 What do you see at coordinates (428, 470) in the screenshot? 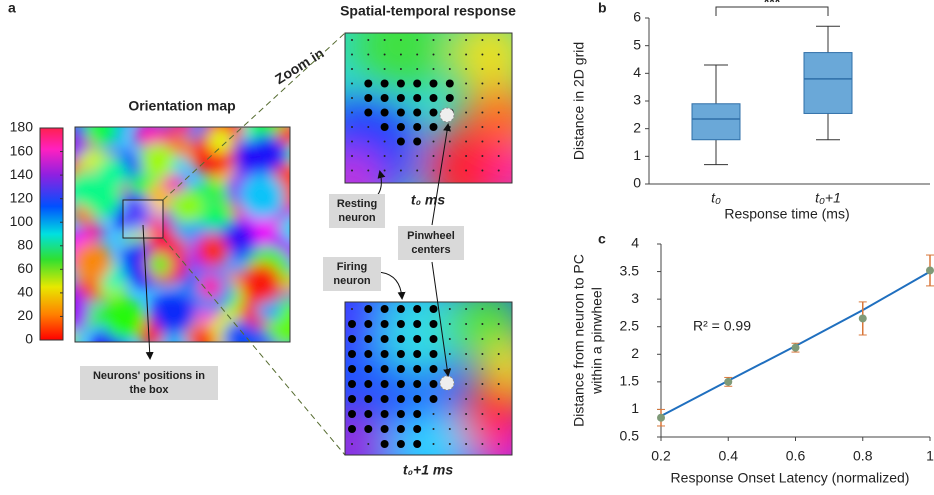
I see `time-label: t₀+1 ms` at bounding box center [428, 470].